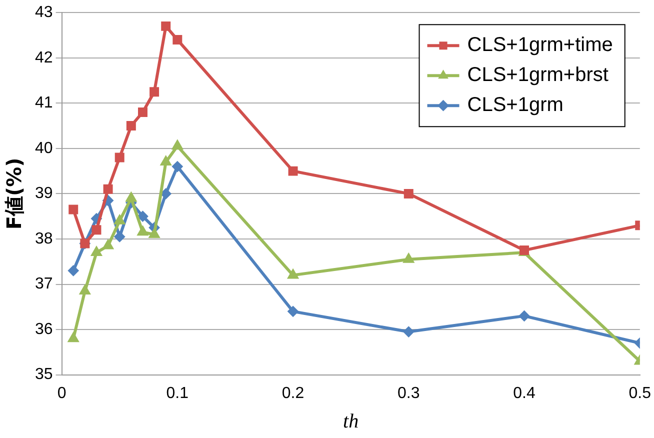 Image resolution: width=654 pixels, height=438 pixels. What do you see at coordinates (14, 194) in the screenshot?
I see `y-axis-title: F値(%)` at bounding box center [14, 194].